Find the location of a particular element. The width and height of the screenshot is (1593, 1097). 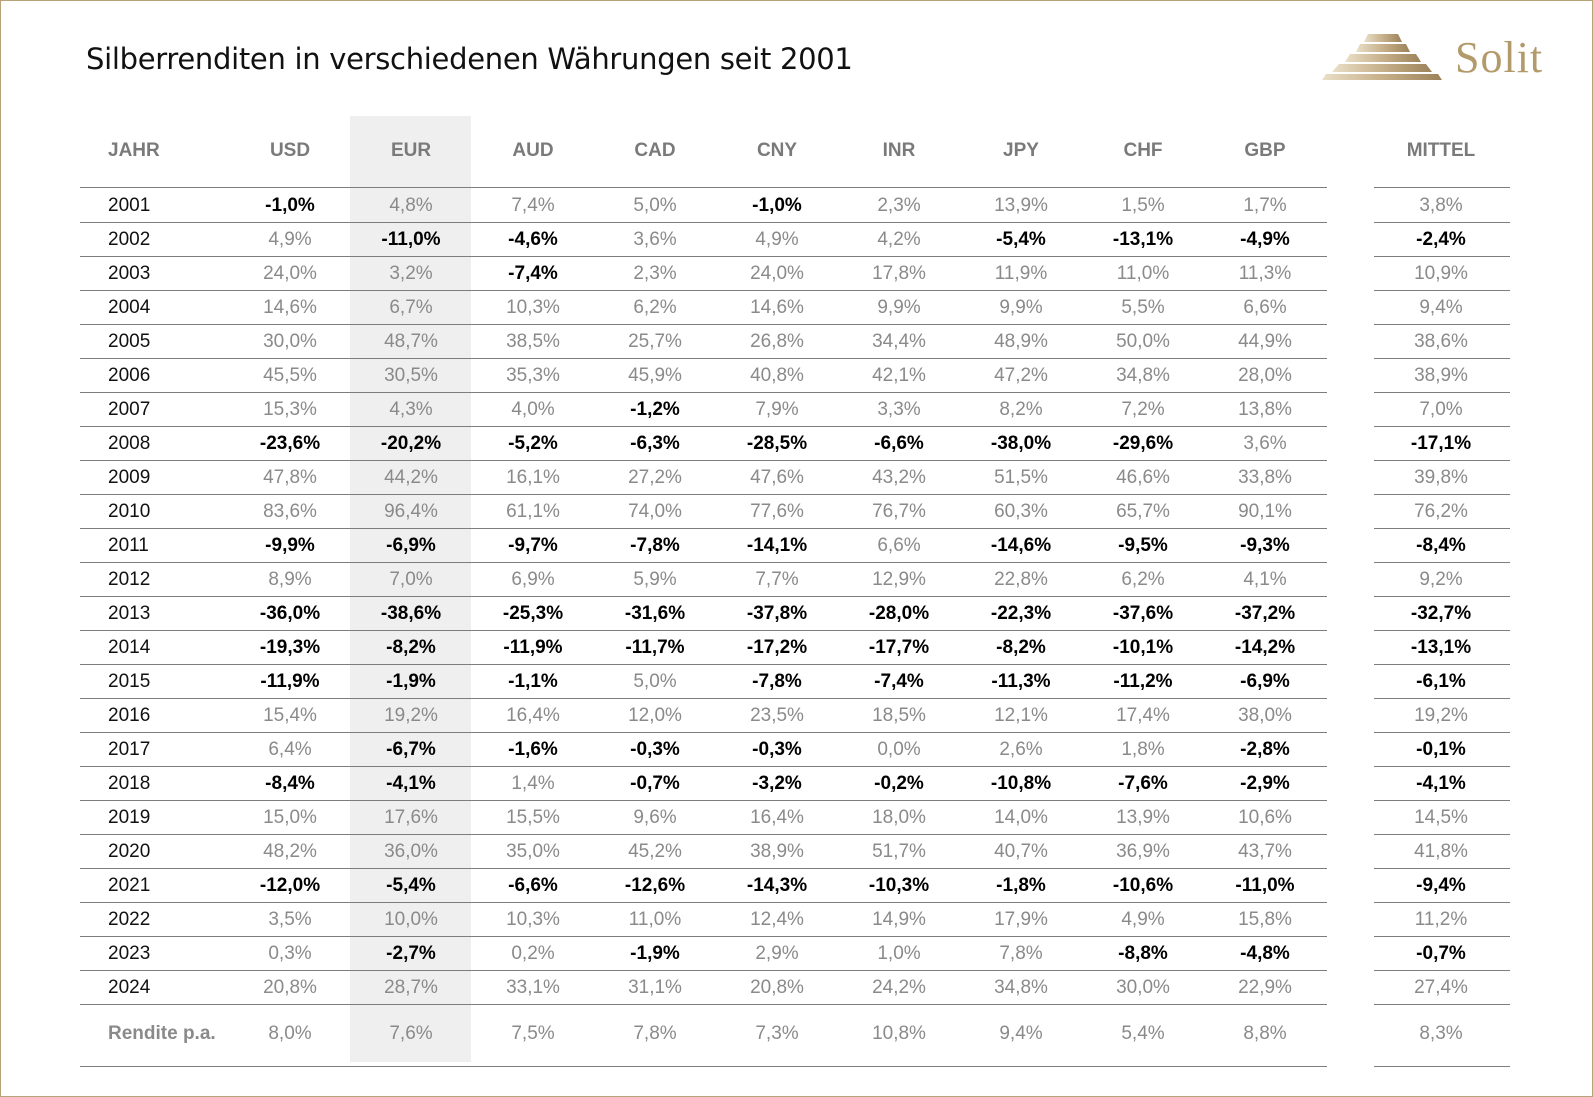

value-cell: -17,7% is located at coordinates (899, 647).